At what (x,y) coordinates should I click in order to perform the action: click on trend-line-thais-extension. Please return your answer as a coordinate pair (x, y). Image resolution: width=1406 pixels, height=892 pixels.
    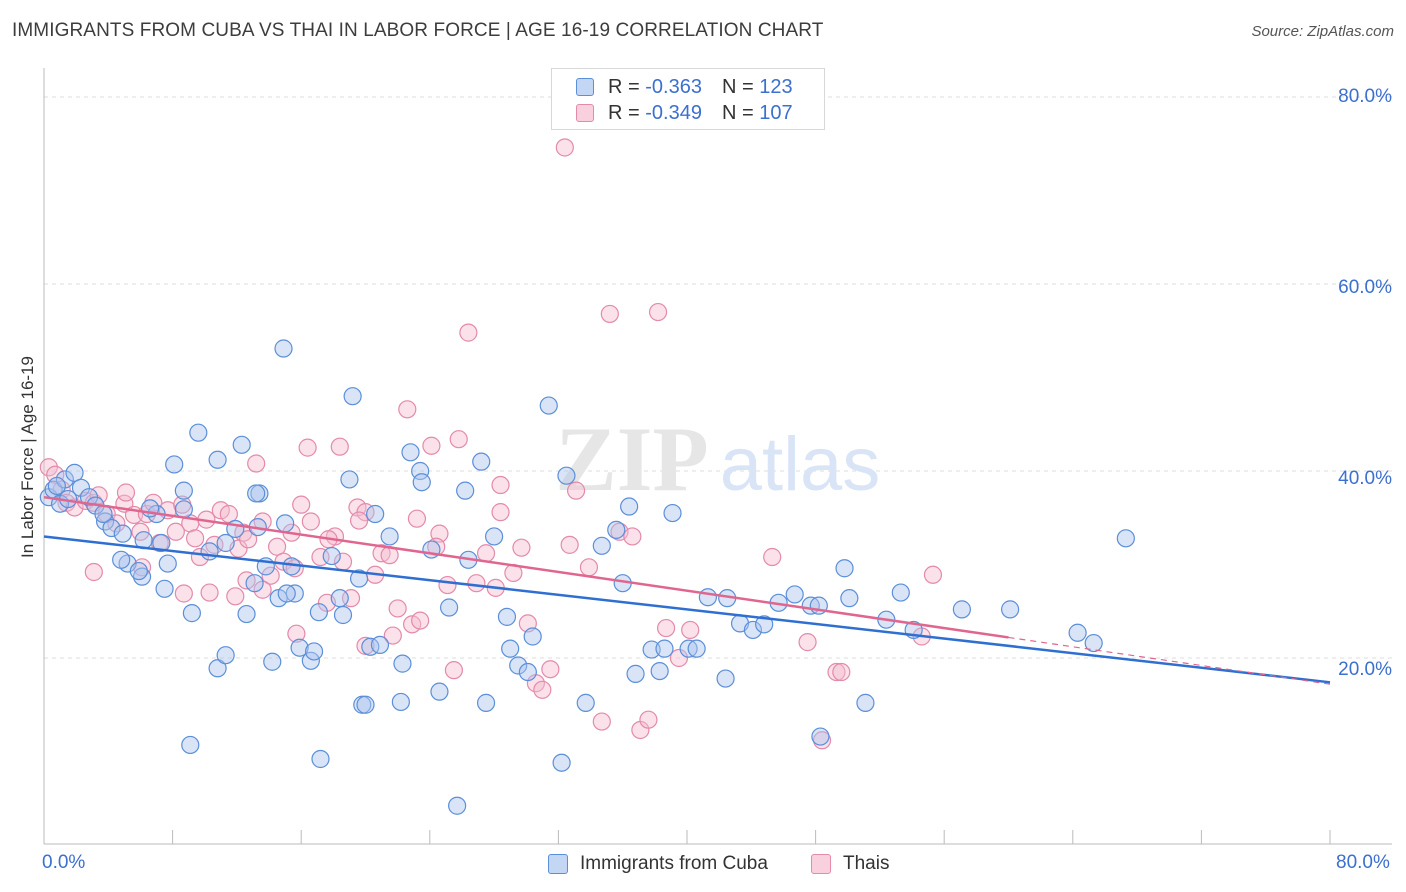
    Looking at the image, I should click on (1169, 660).